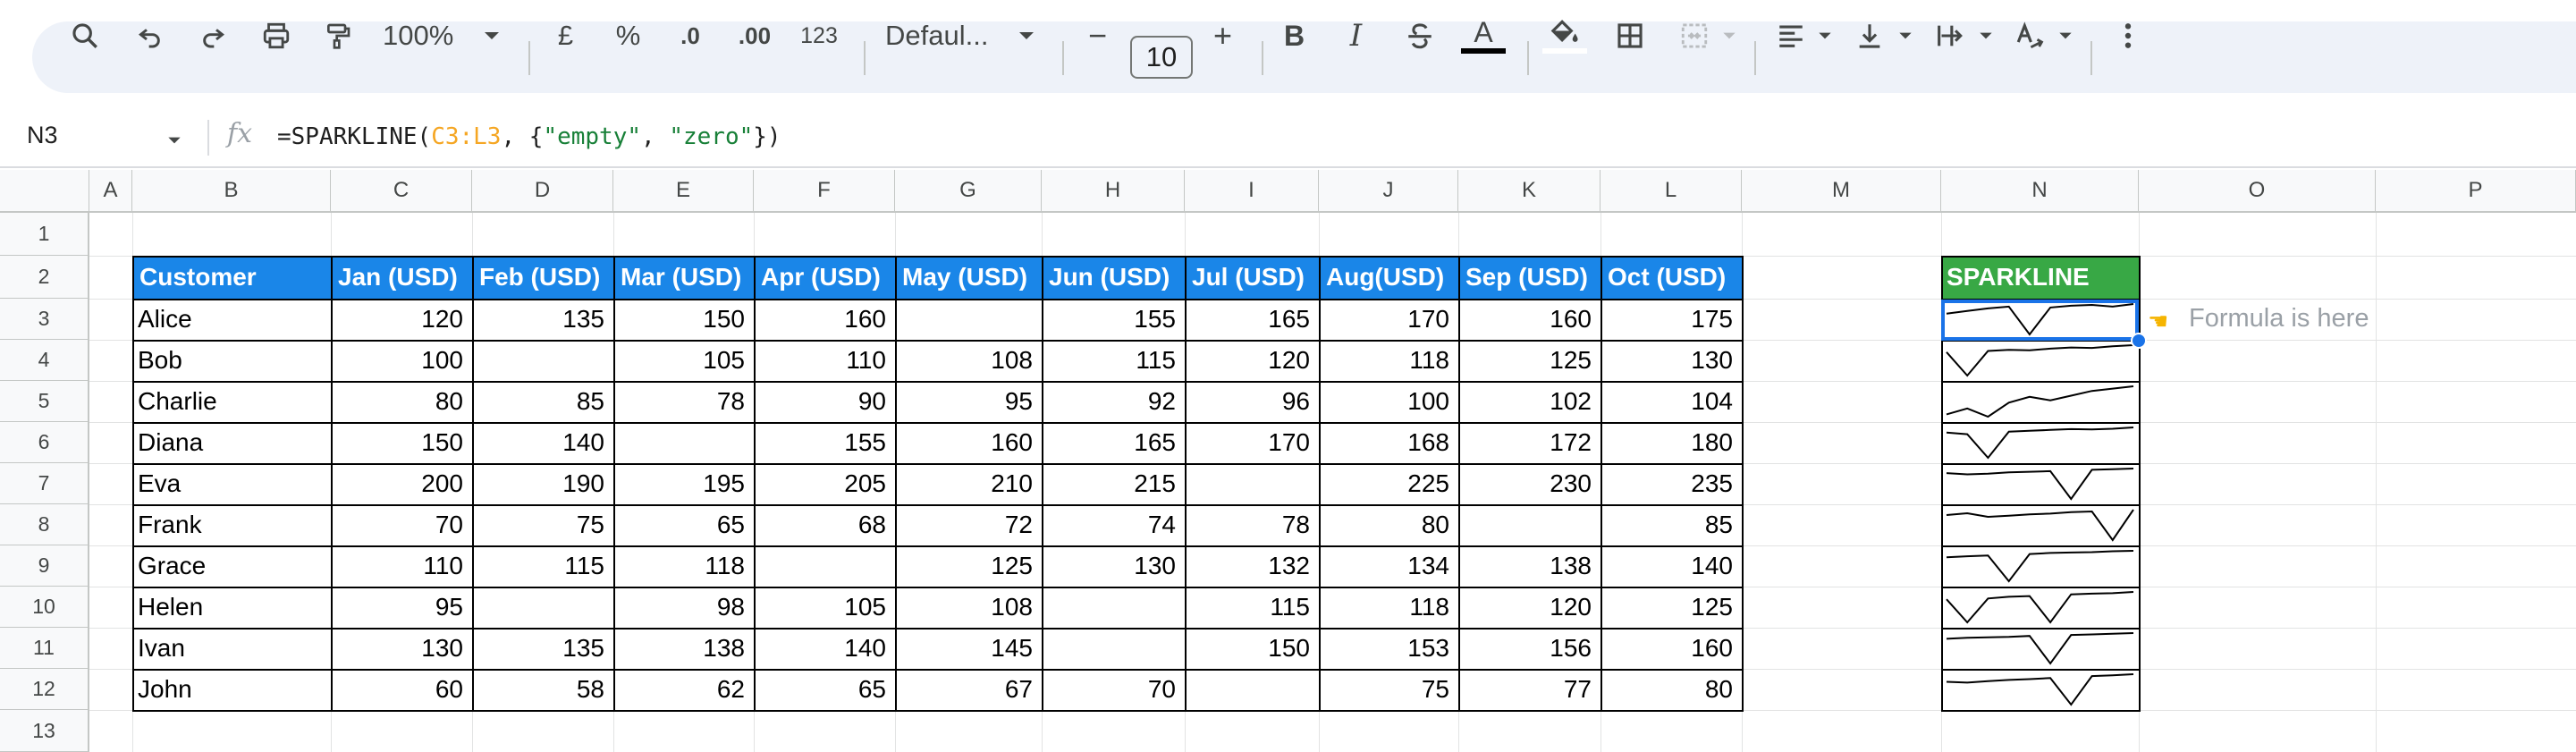 The image size is (2576, 752). What do you see at coordinates (1012, 648) in the screenshot?
I see `value-cell: 145` at bounding box center [1012, 648].